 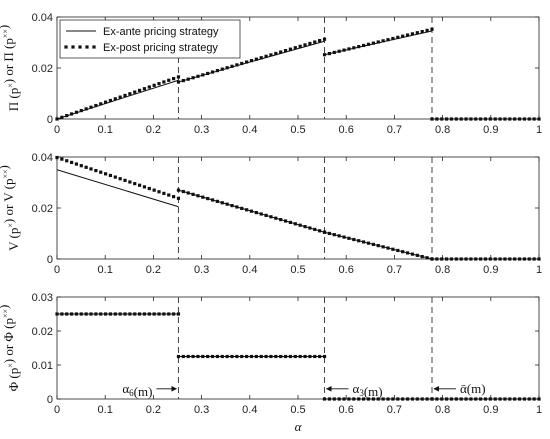 I want to click on x-tick-label: 0.6, so click(x=346, y=410).